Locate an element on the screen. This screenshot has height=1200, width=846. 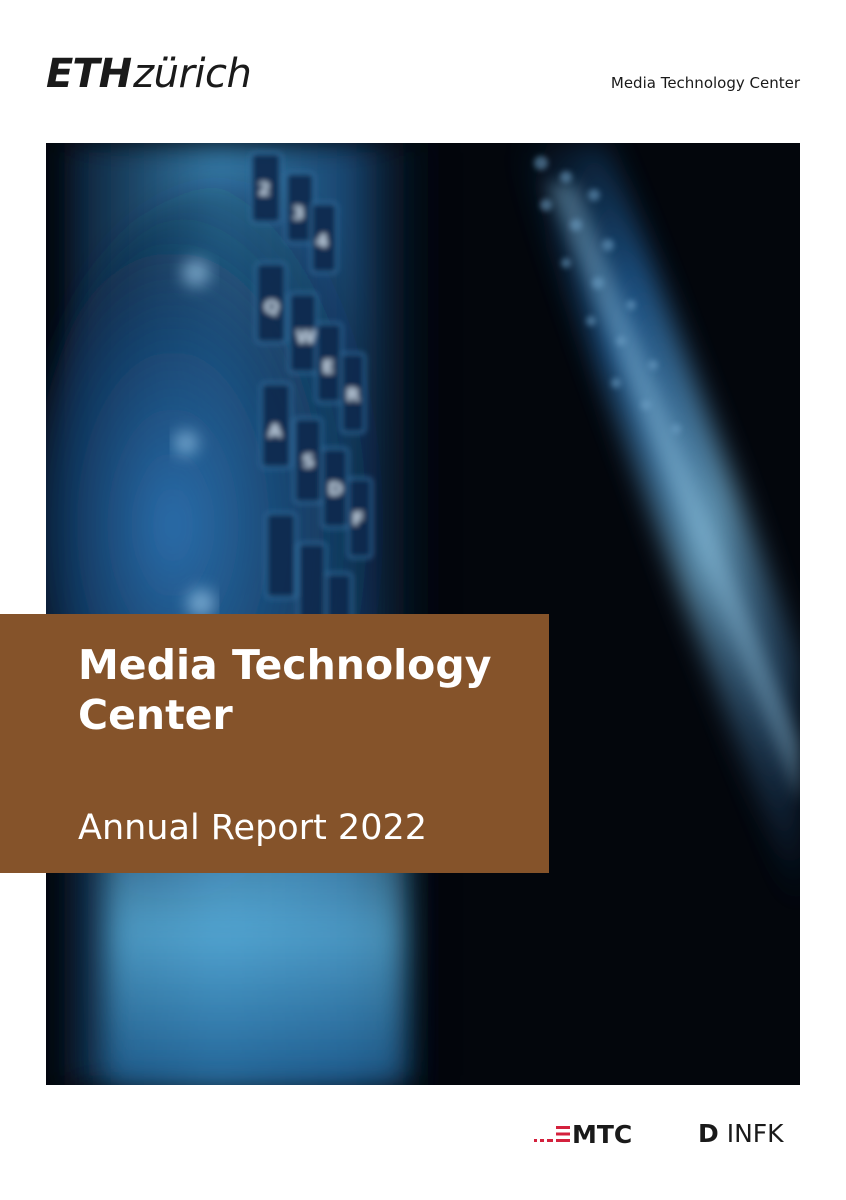
svg-text: F is located at coordinates (358, 519).